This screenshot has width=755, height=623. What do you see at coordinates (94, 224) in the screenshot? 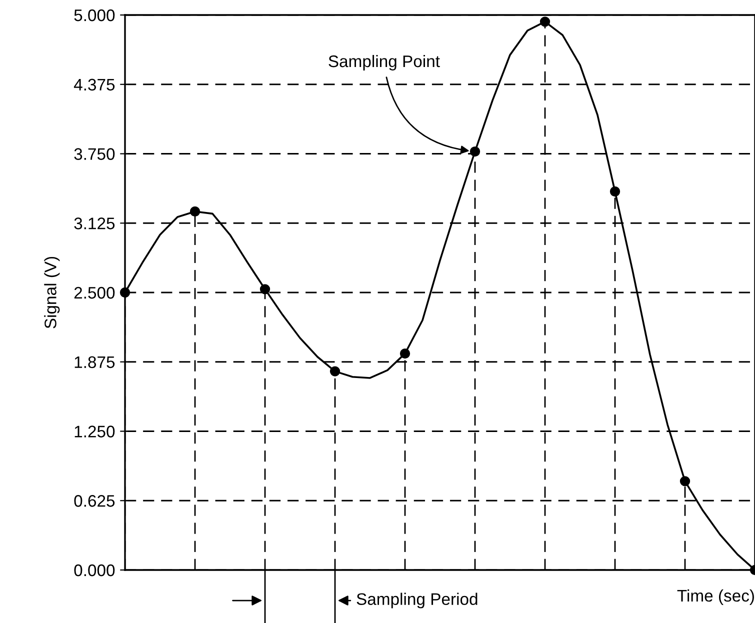
I see `y-tick-label: 3.125` at bounding box center [94, 224].